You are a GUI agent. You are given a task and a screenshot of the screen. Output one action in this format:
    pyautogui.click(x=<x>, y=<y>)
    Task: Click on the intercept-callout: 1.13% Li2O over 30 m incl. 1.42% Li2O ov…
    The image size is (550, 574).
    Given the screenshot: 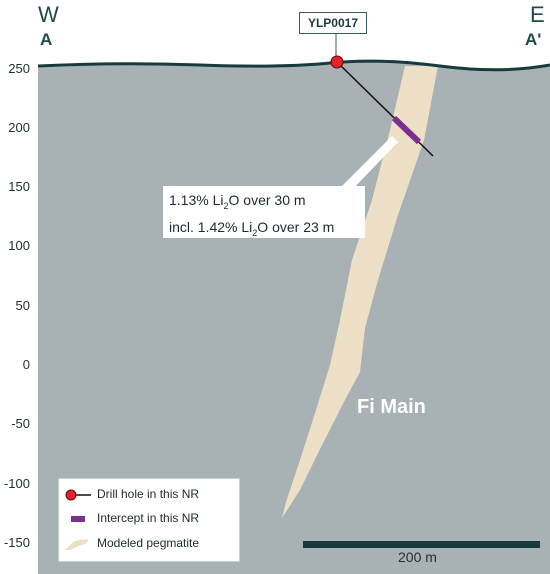 What is the action you would take?
    pyautogui.click(x=264, y=212)
    